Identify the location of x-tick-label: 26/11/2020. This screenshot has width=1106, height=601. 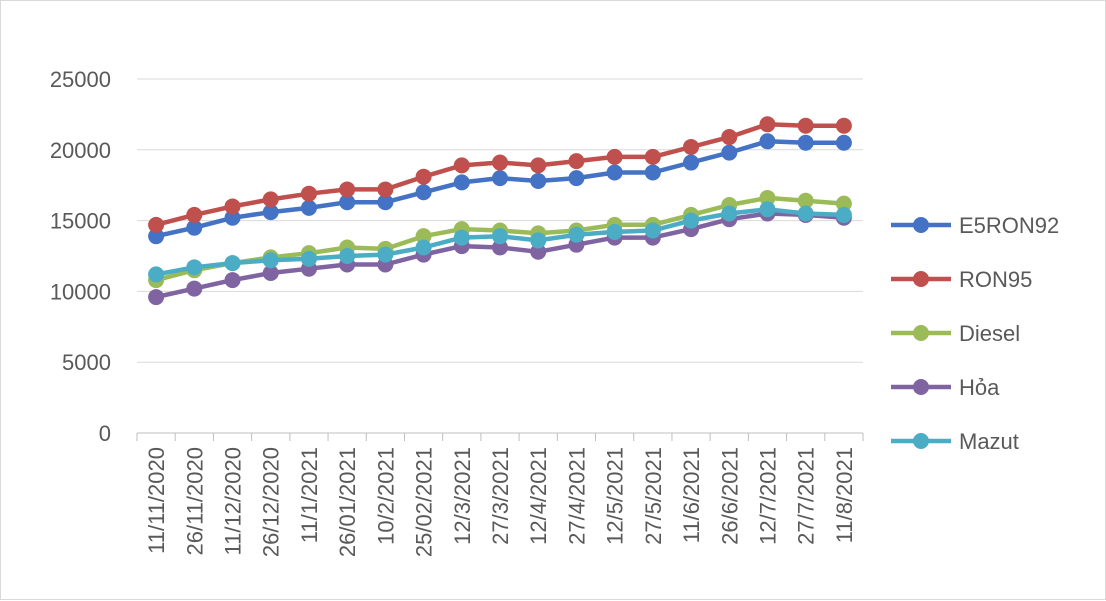
(194, 501).